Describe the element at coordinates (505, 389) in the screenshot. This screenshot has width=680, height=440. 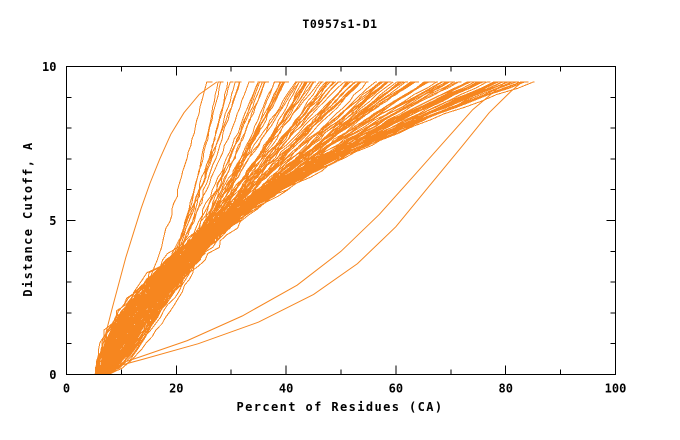
I see `x-tick-label: 80` at that location.